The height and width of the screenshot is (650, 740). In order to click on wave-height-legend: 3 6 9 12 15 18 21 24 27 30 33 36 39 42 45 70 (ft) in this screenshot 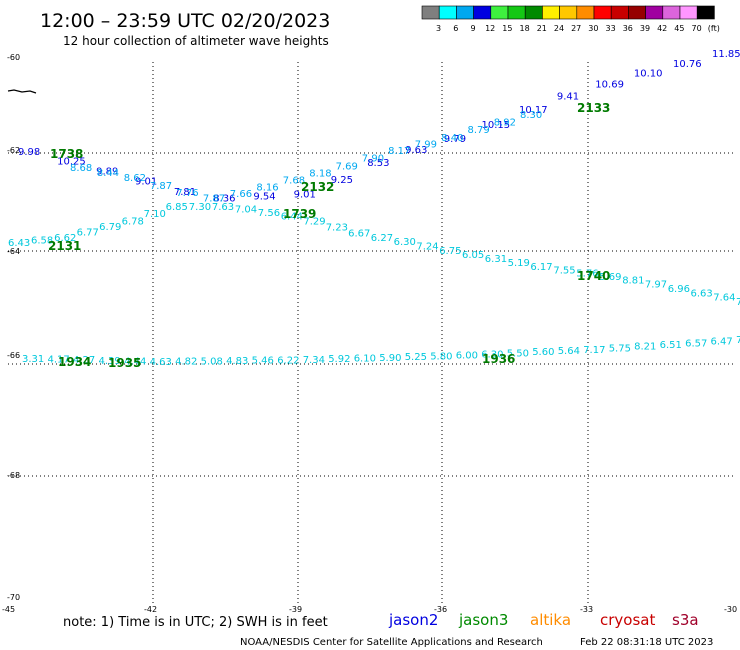, I will do `click(570, 19)`.